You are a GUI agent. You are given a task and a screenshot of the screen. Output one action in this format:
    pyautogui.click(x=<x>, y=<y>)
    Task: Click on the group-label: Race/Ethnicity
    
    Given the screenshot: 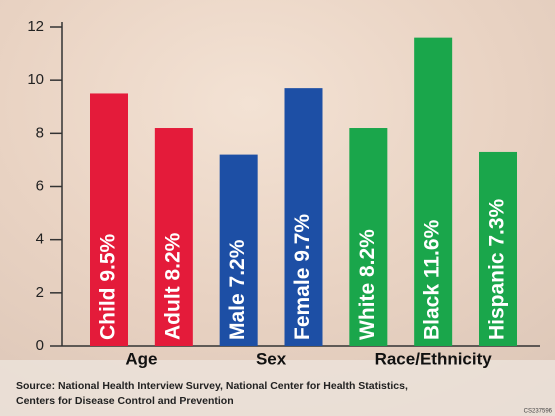 What is the action you would take?
    pyautogui.click(x=434, y=358)
    